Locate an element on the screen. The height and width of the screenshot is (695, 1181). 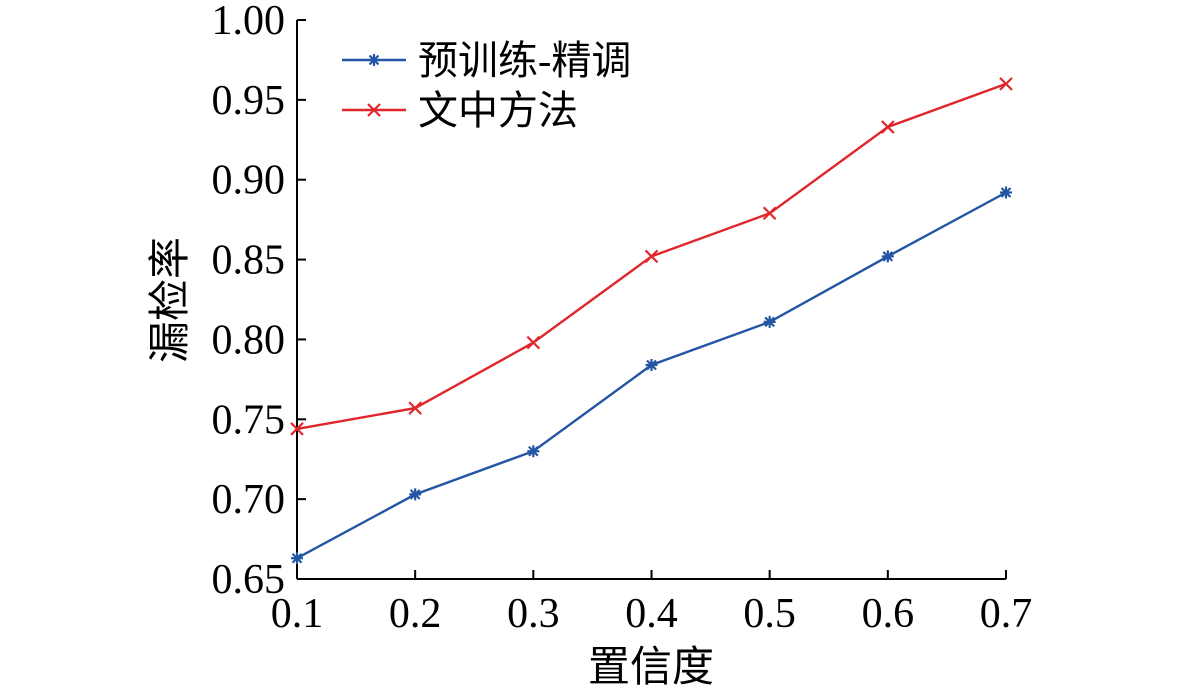
x-axis-title: 置信度 is located at coordinates (651, 668).